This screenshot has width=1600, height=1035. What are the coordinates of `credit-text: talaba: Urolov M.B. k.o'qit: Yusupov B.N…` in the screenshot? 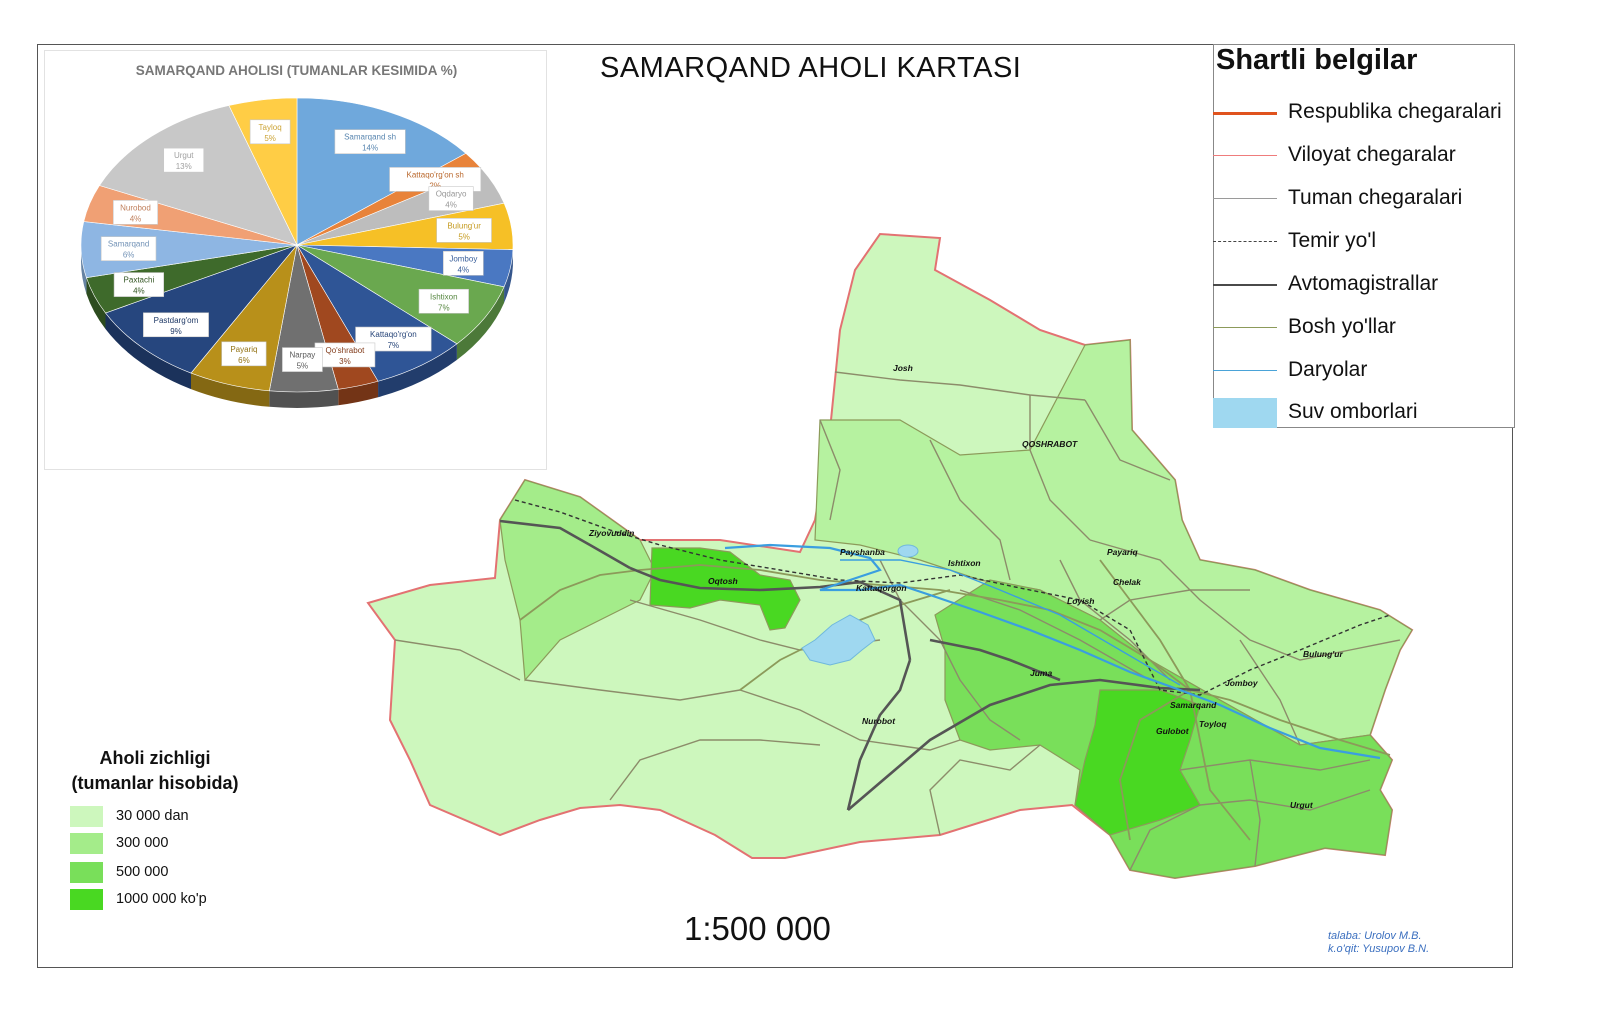 It's located at (1378, 943).